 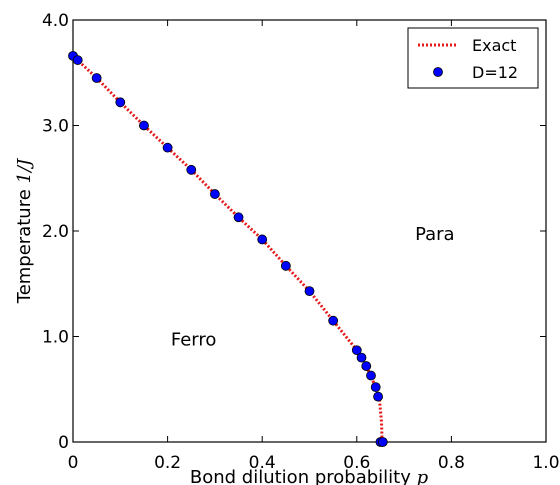 What do you see at coordinates (438, 72) in the screenshot?
I see `legend-d12-swatch` at bounding box center [438, 72].